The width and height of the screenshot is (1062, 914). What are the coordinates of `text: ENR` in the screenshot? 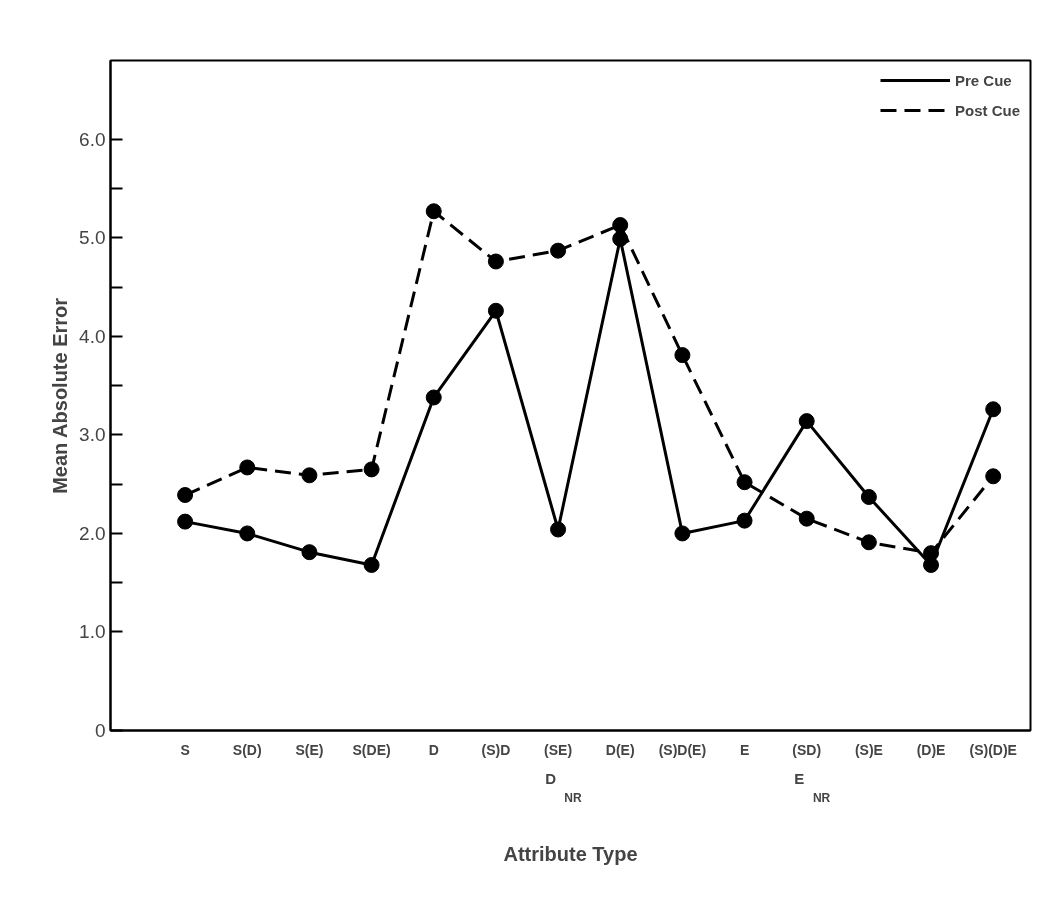 It's located at (812, 787).